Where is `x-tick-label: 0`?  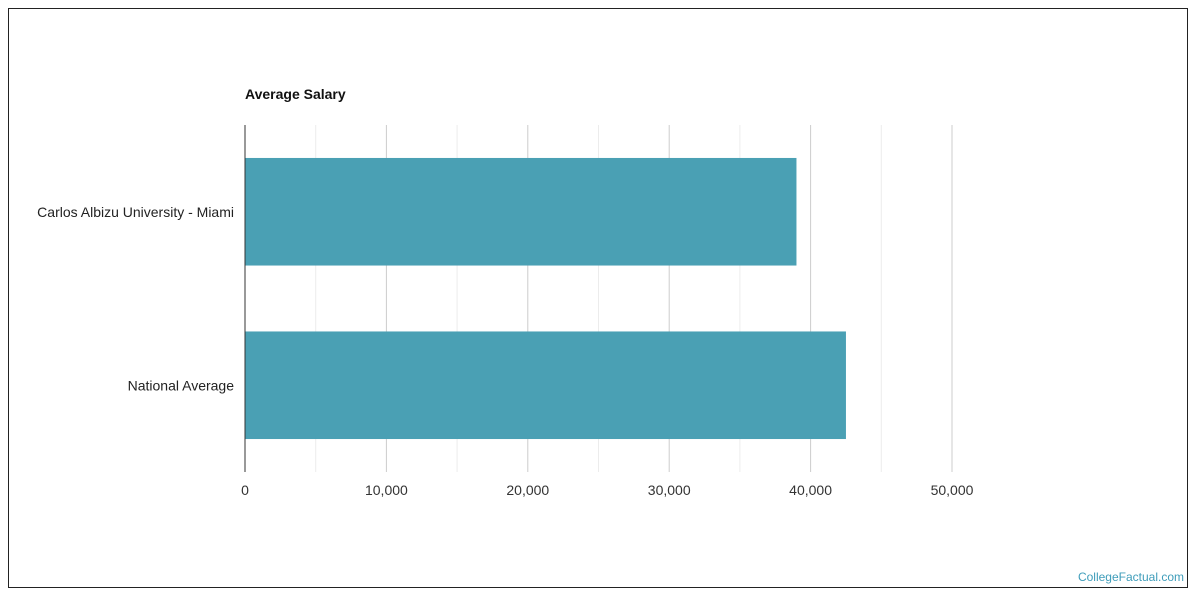 x-tick-label: 0 is located at coordinates (245, 490).